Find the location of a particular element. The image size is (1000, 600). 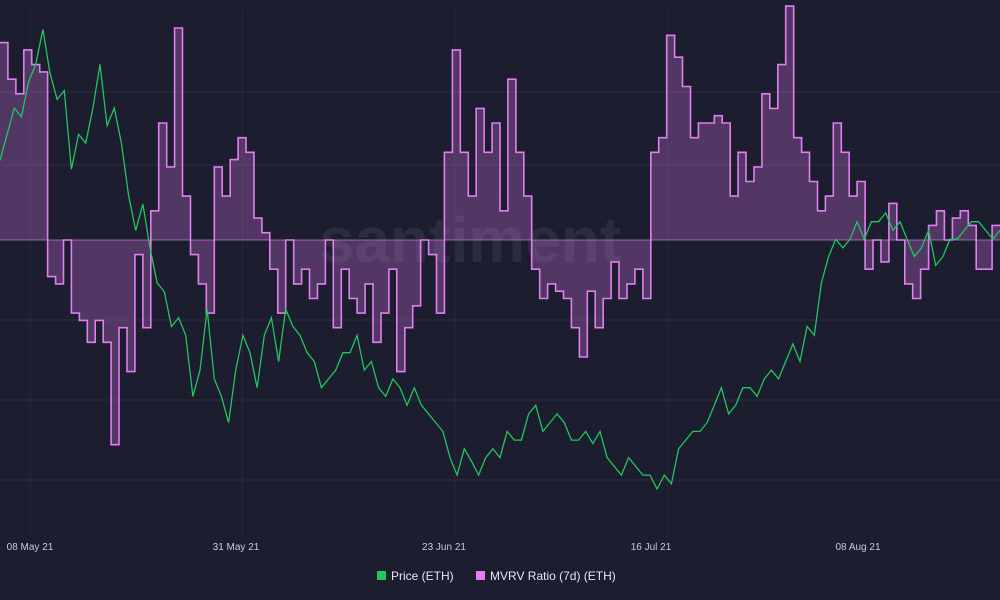

legend-label: MVRV Ratio (7d) (ETH) is located at coordinates (553, 576).